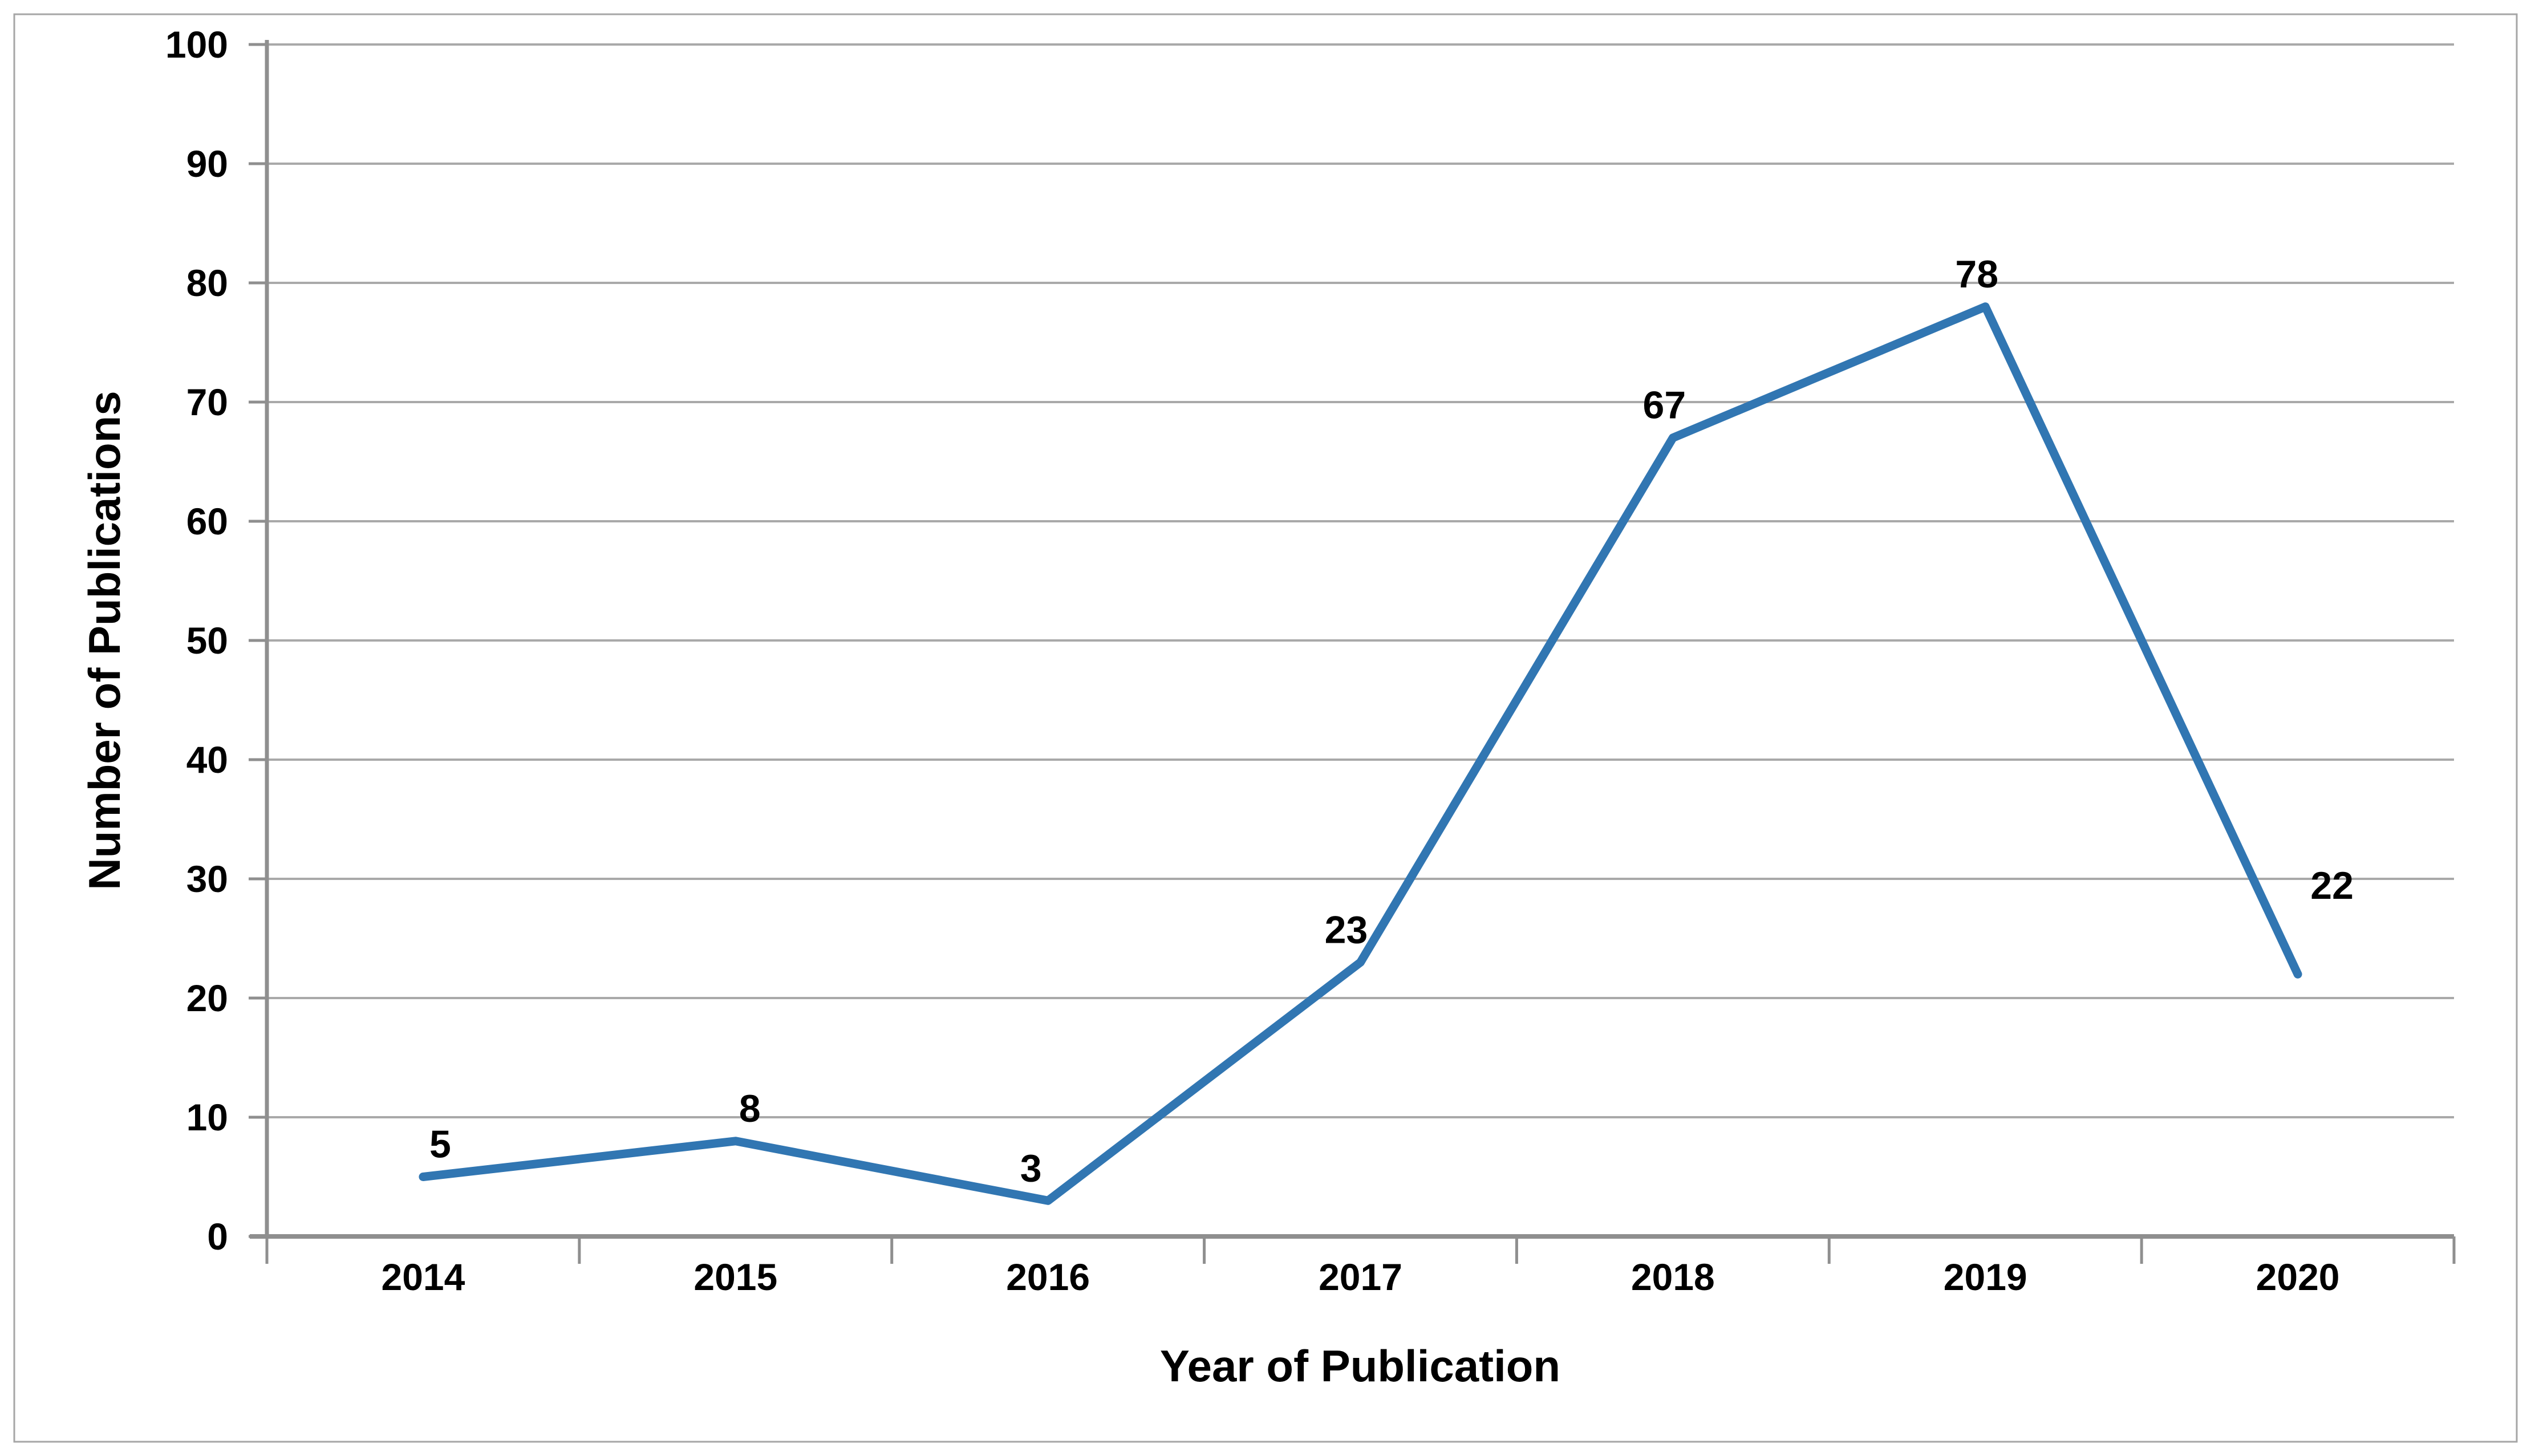  I want to click on y-axis-title: Number of Publications, so click(104, 641).